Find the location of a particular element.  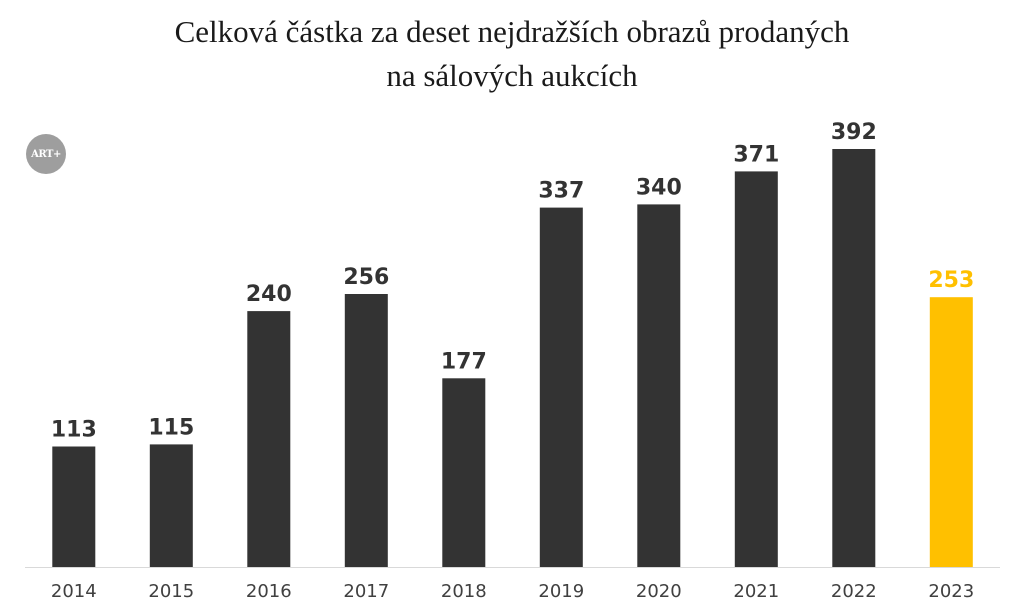

bar-2021 is located at coordinates (756, 369).